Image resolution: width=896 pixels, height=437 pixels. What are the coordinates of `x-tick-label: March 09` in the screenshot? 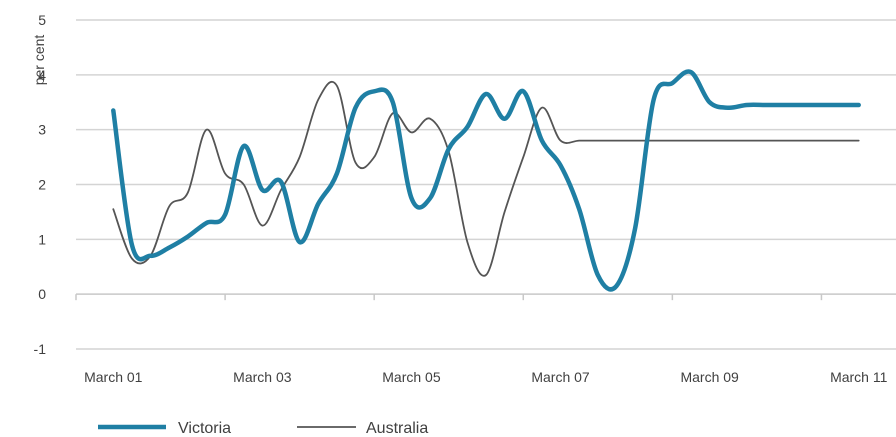 It's located at (709, 377).